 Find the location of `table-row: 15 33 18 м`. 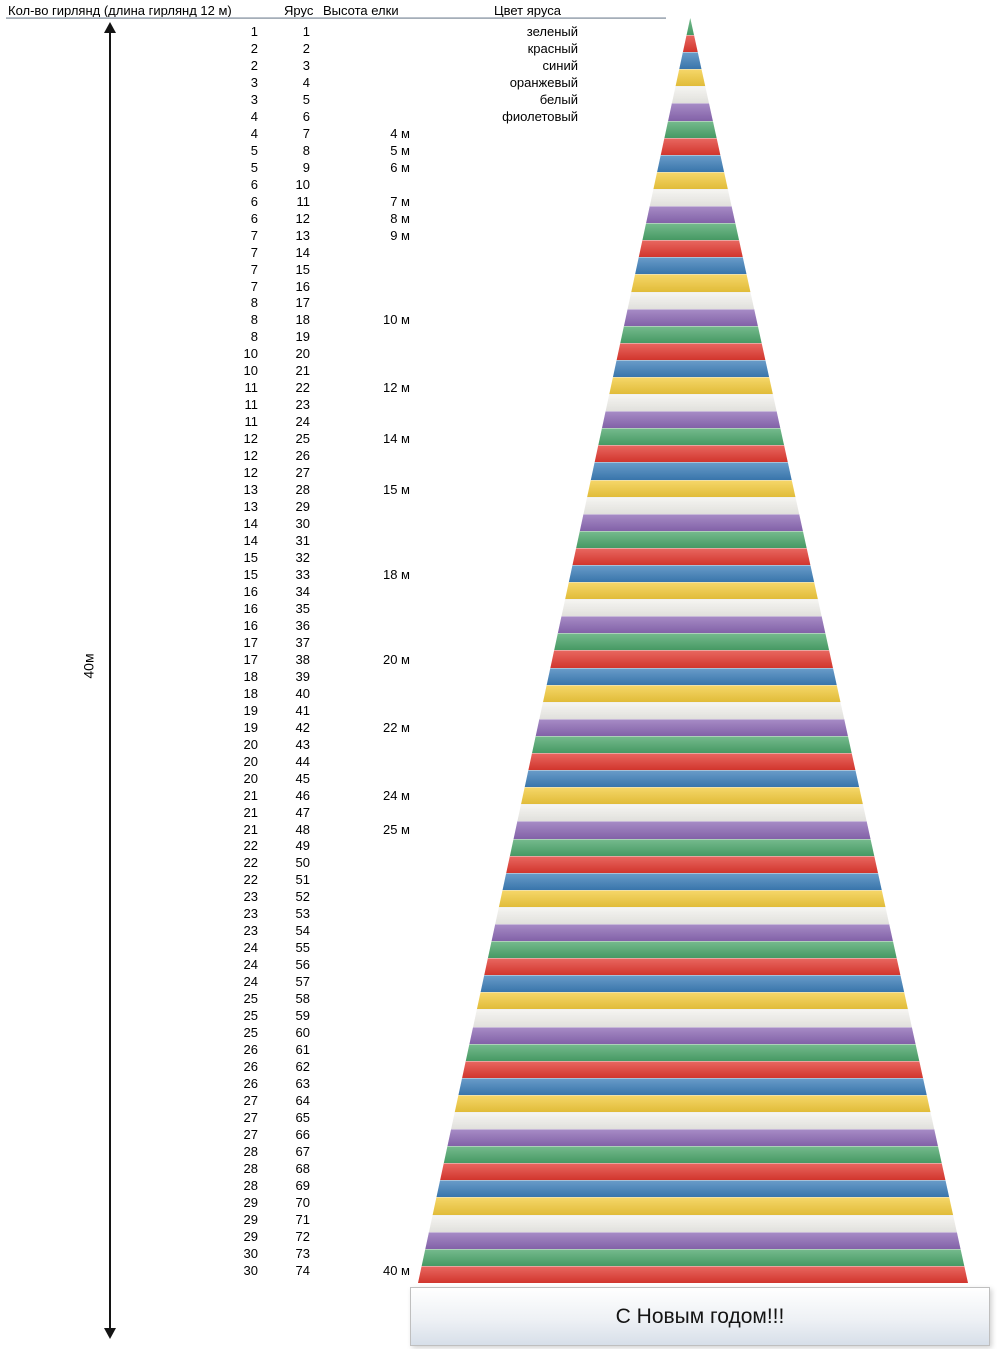

table-row: 15 33 18 м is located at coordinates (289, 574).